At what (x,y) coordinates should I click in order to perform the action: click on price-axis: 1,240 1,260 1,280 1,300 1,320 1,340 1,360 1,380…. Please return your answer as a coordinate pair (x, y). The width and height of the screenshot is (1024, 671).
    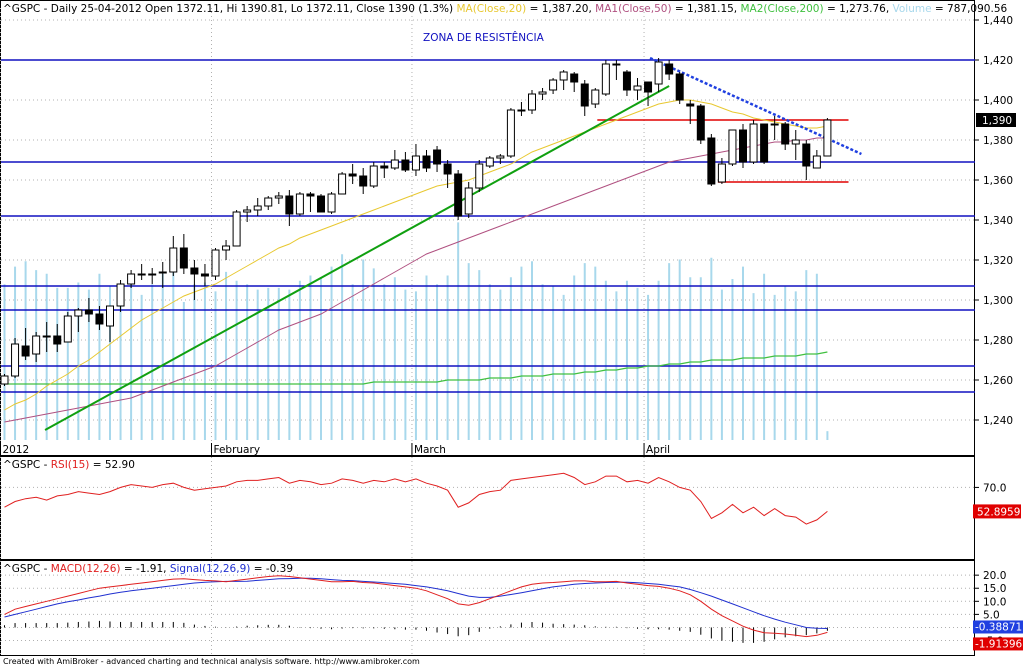
    Looking at the image, I should click on (995, 221).